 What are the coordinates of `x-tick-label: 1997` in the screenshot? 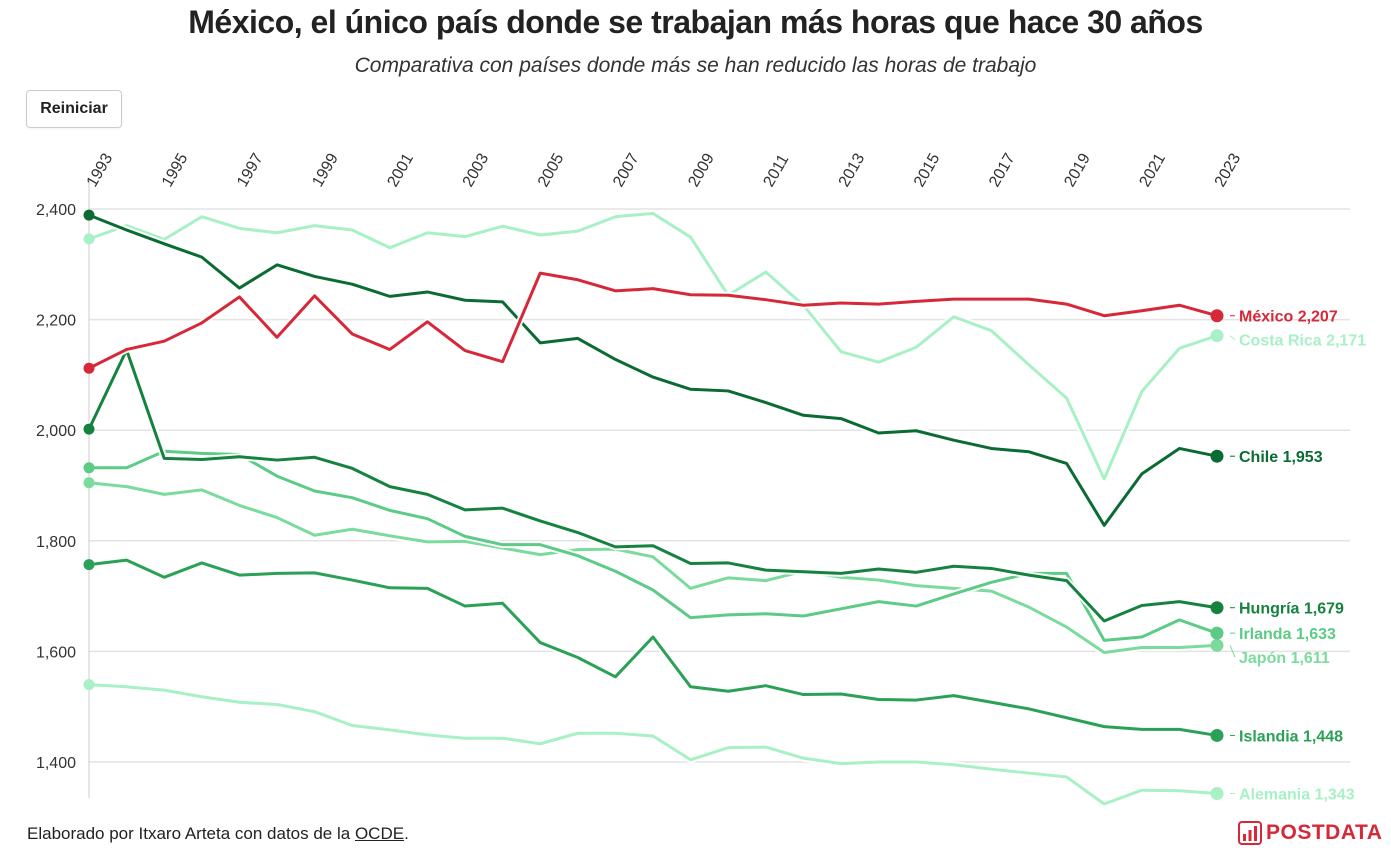 It's located at (250, 170).